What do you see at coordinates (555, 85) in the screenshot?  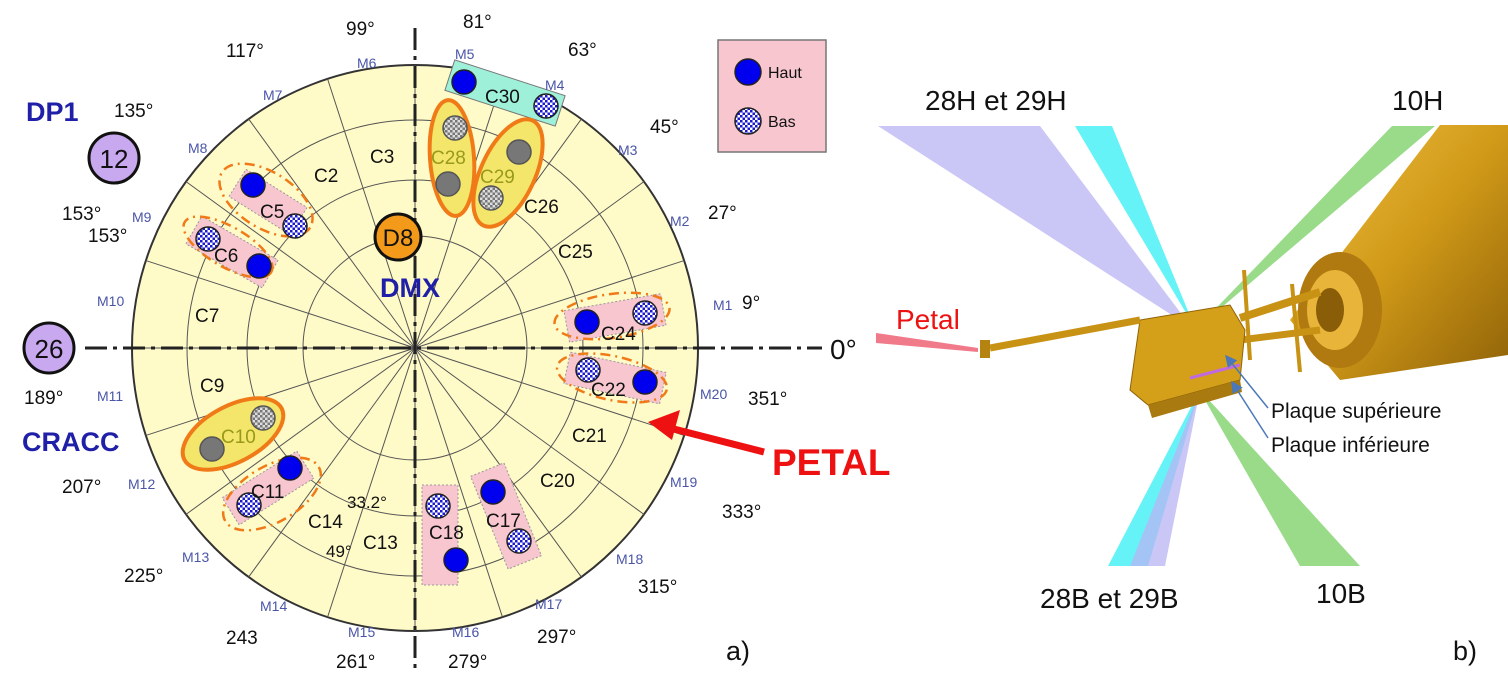 I see `module-label-m4: M4` at bounding box center [555, 85].